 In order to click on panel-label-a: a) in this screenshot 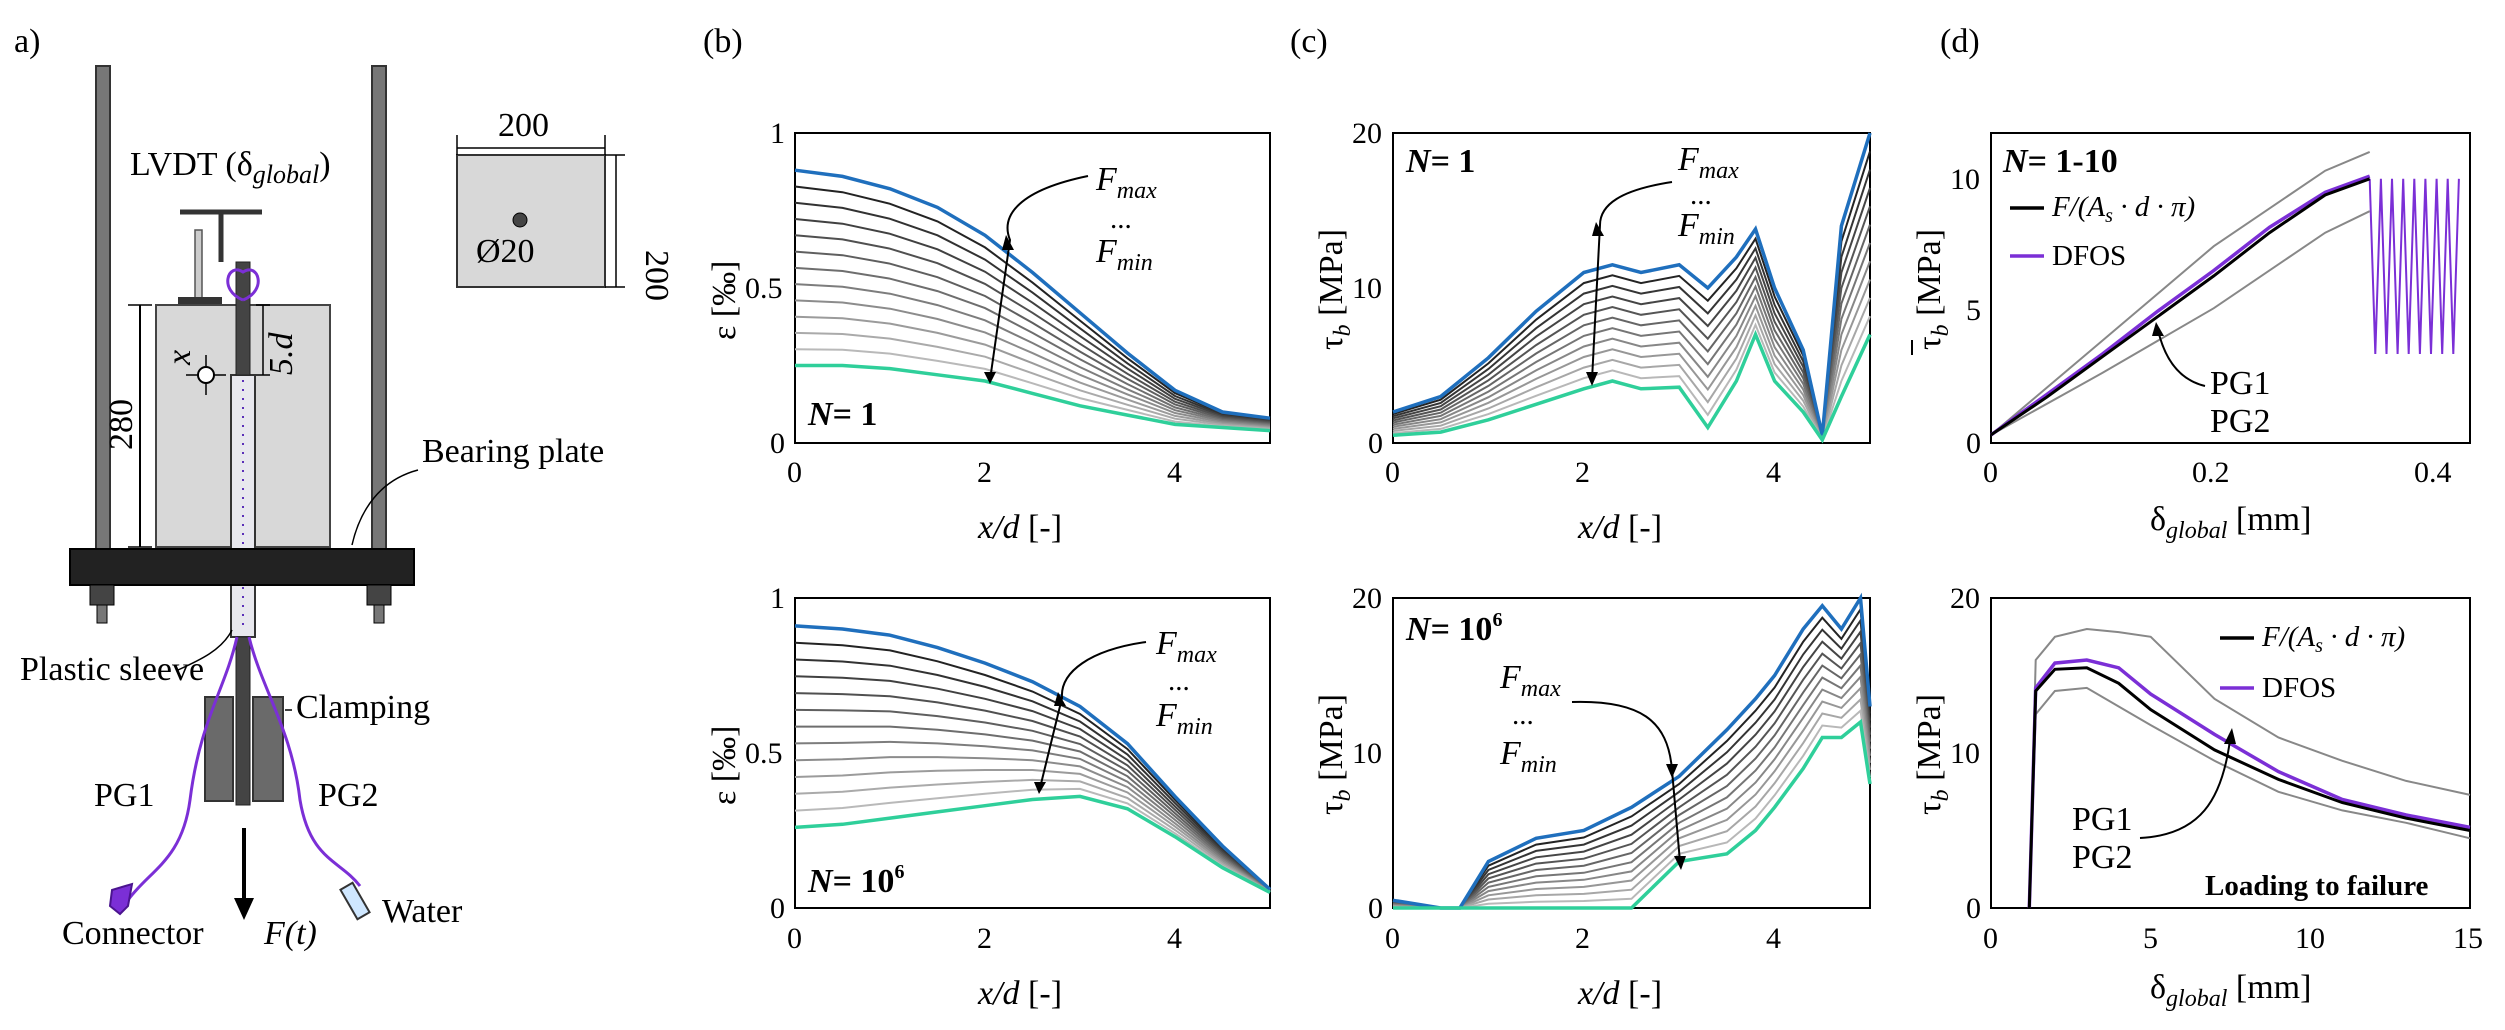, I will do `click(27, 41)`.